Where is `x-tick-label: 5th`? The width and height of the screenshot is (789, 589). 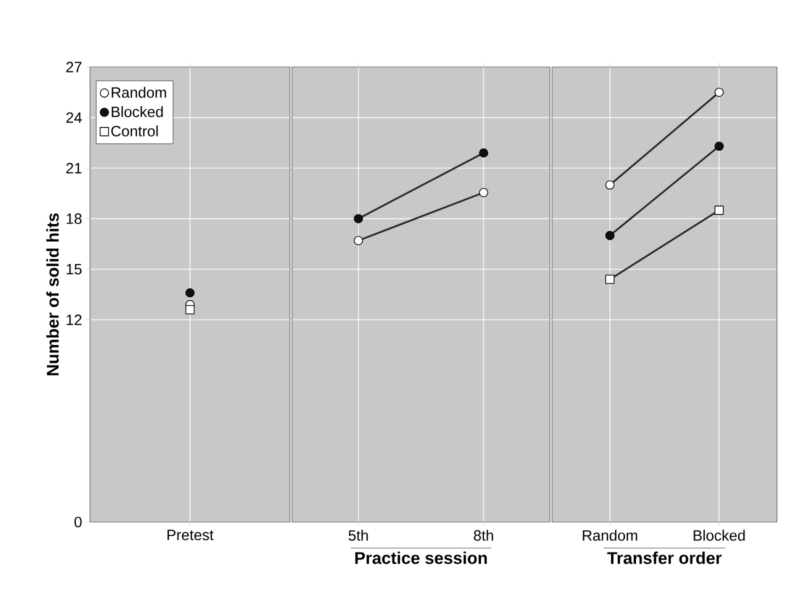
x-tick-label: 5th is located at coordinates (358, 535).